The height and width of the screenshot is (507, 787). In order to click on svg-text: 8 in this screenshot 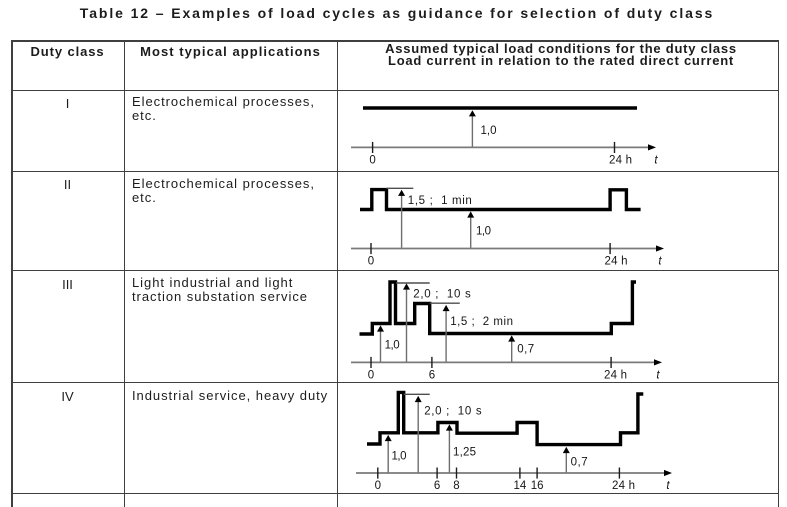, I will do `click(456, 486)`.